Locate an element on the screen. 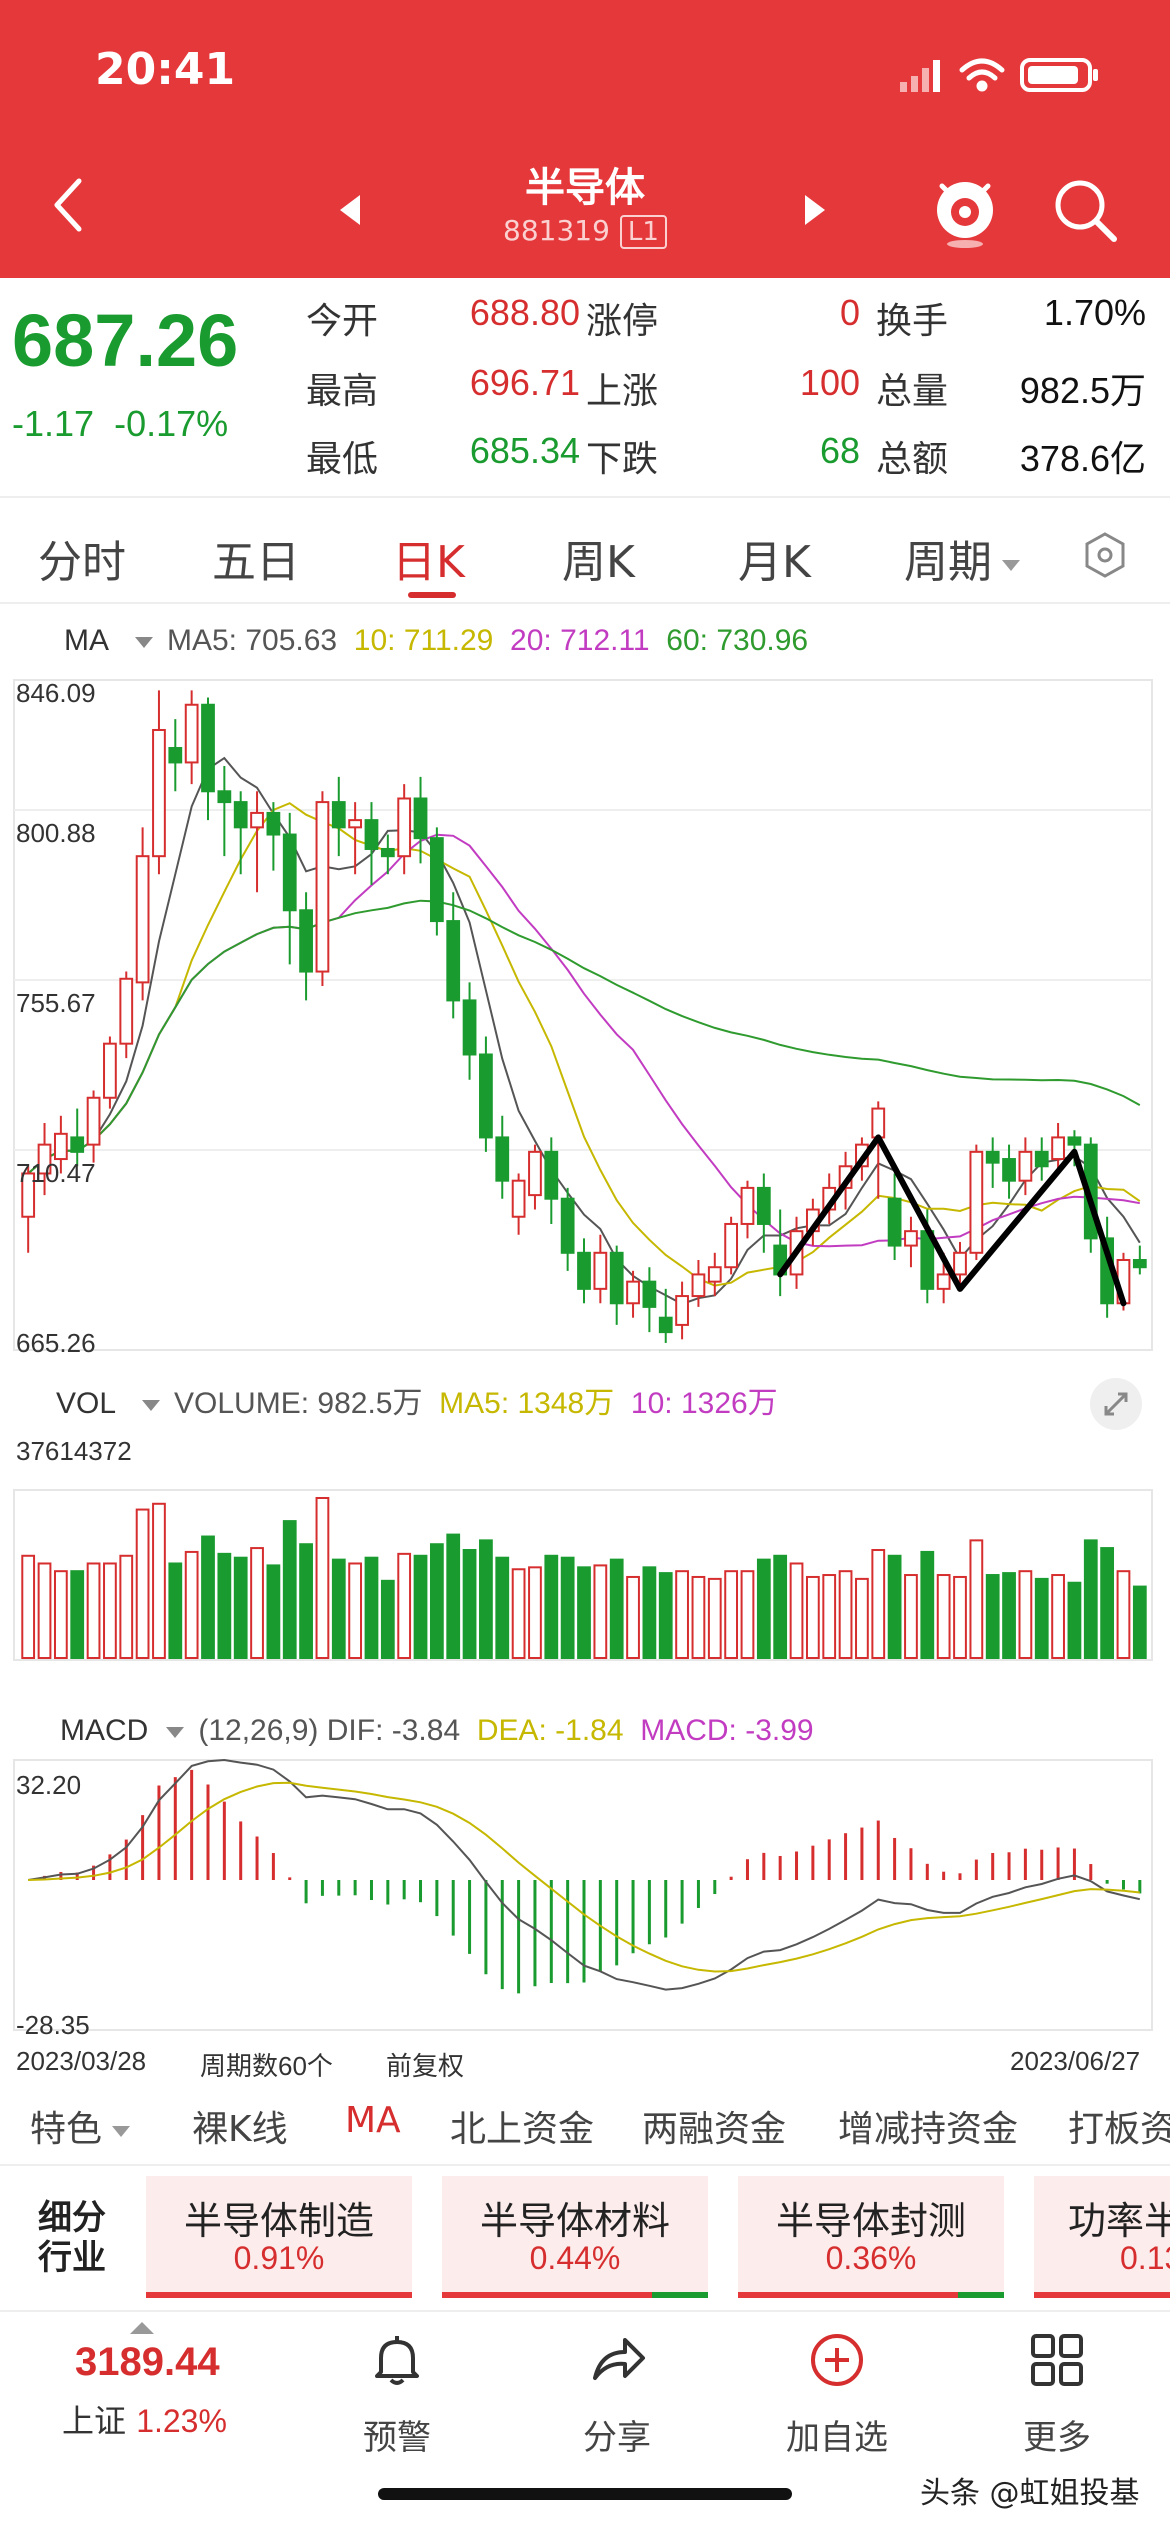 The width and height of the screenshot is (1170, 2532). ma5-value: MA5: 705.63 is located at coordinates (252, 640).